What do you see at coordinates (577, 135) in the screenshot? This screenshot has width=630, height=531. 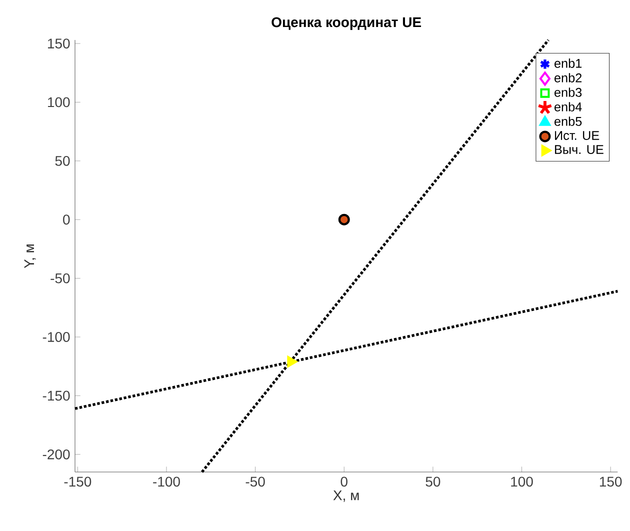 I see `legend-label: Ист. UE` at bounding box center [577, 135].